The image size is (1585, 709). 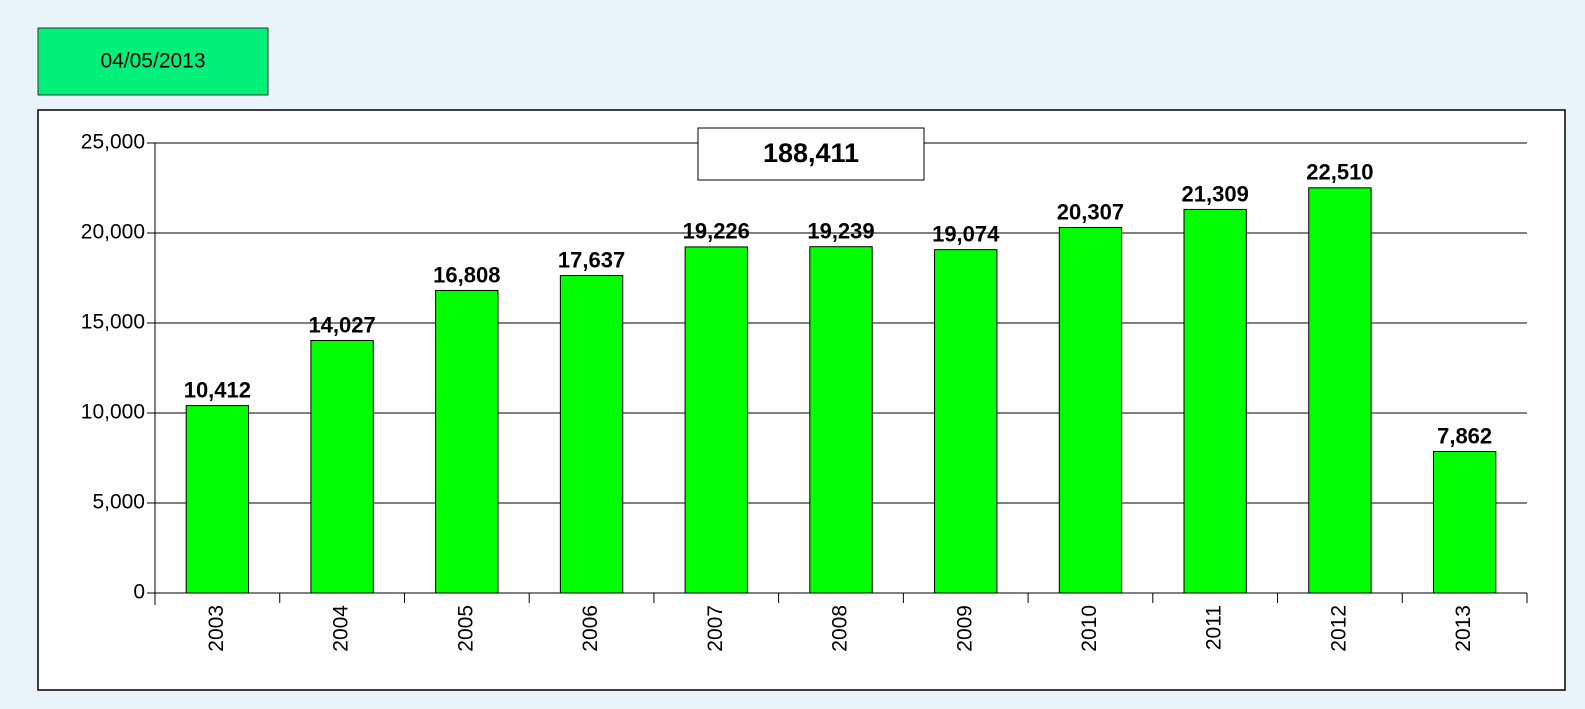 I want to click on y-tick-label: 10,000, so click(x=113, y=412).